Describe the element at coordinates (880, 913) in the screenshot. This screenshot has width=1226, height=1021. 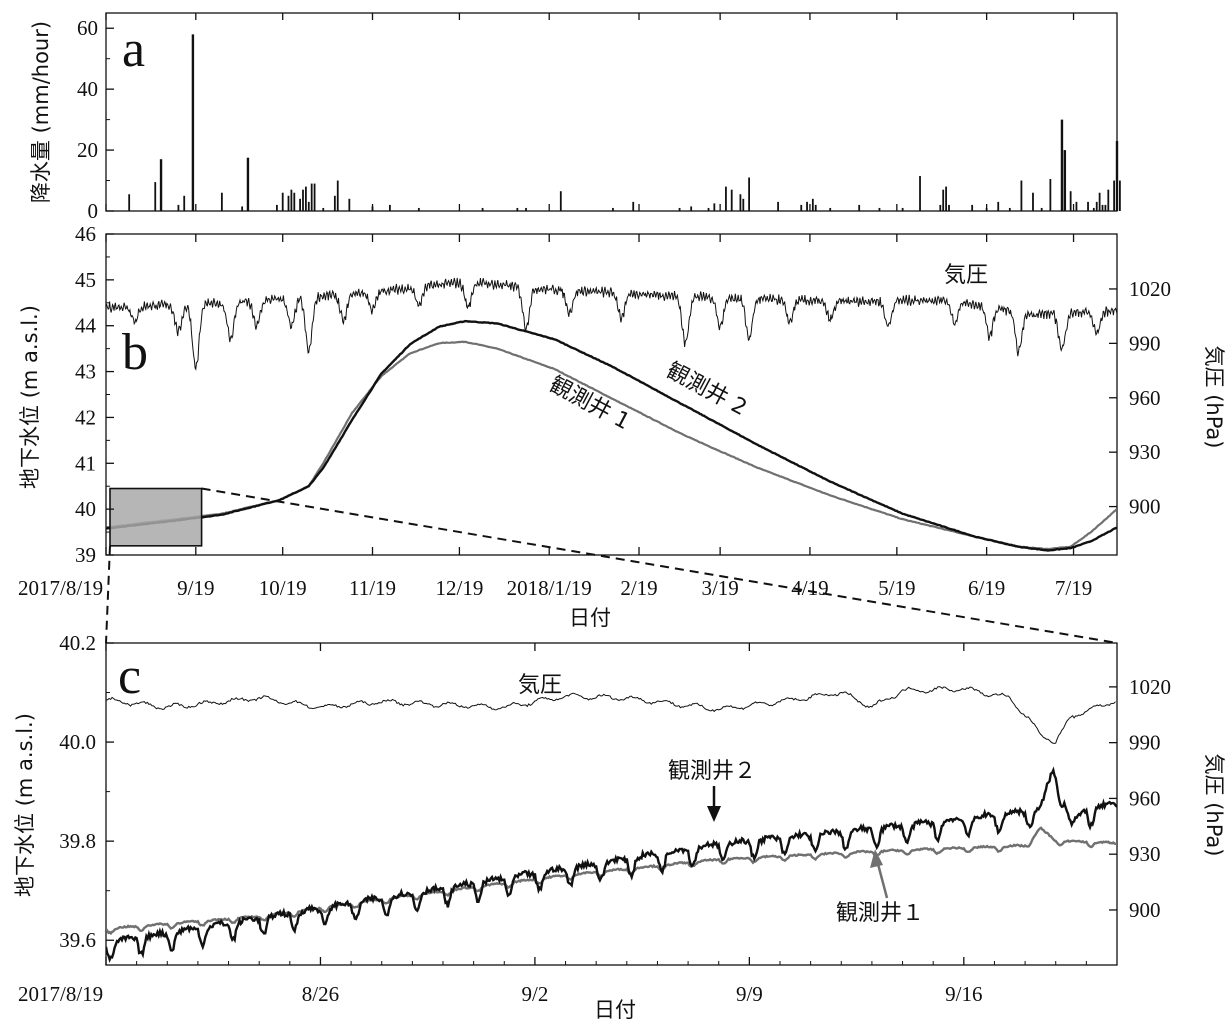
I see `well1-annotation-c: 観測井１` at that location.